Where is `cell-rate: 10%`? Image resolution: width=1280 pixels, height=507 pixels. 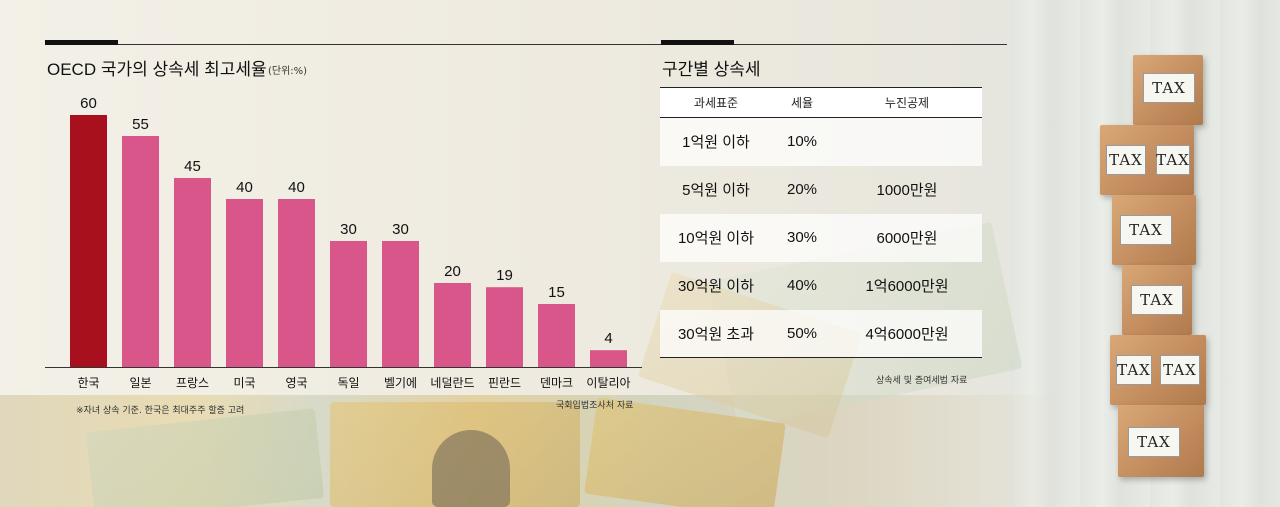 cell-rate: 10% is located at coordinates (802, 141).